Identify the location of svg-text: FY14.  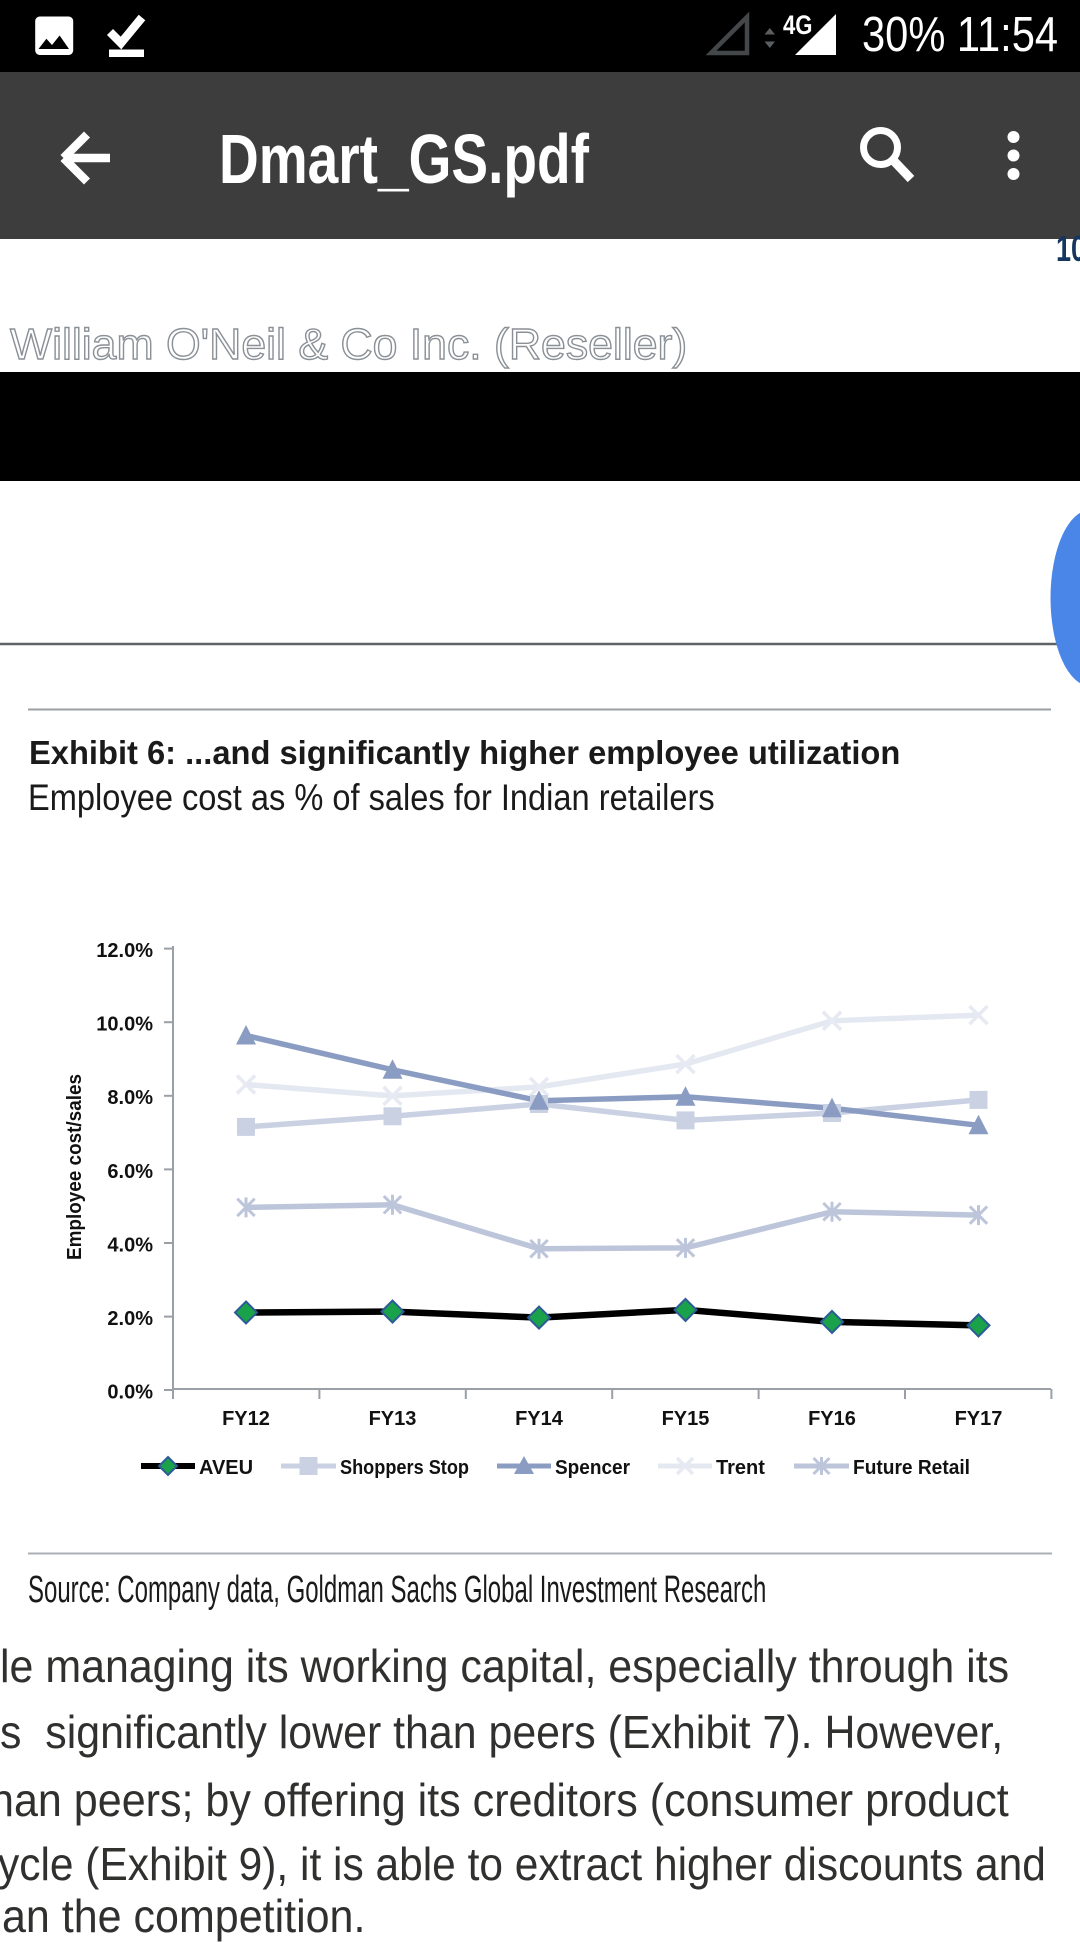
(539, 1419).